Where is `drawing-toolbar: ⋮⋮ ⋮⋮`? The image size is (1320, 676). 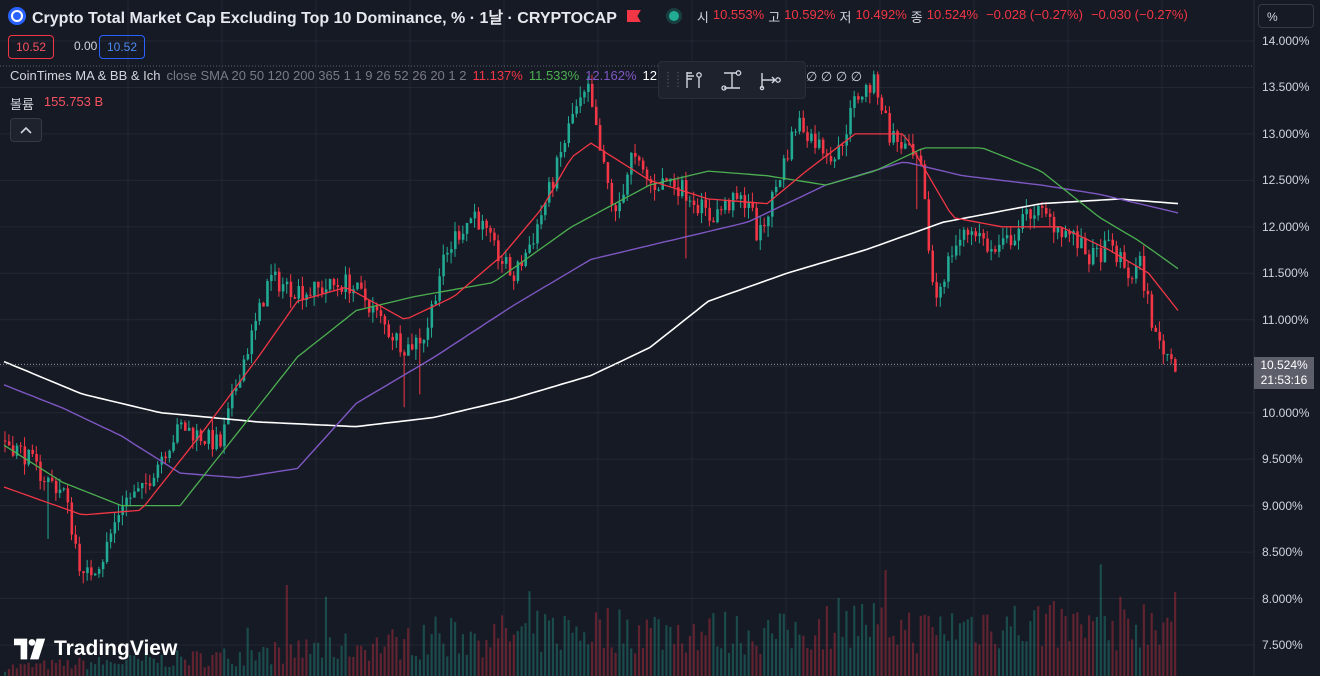 drawing-toolbar: ⋮⋮ ⋮⋮ is located at coordinates (732, 80).